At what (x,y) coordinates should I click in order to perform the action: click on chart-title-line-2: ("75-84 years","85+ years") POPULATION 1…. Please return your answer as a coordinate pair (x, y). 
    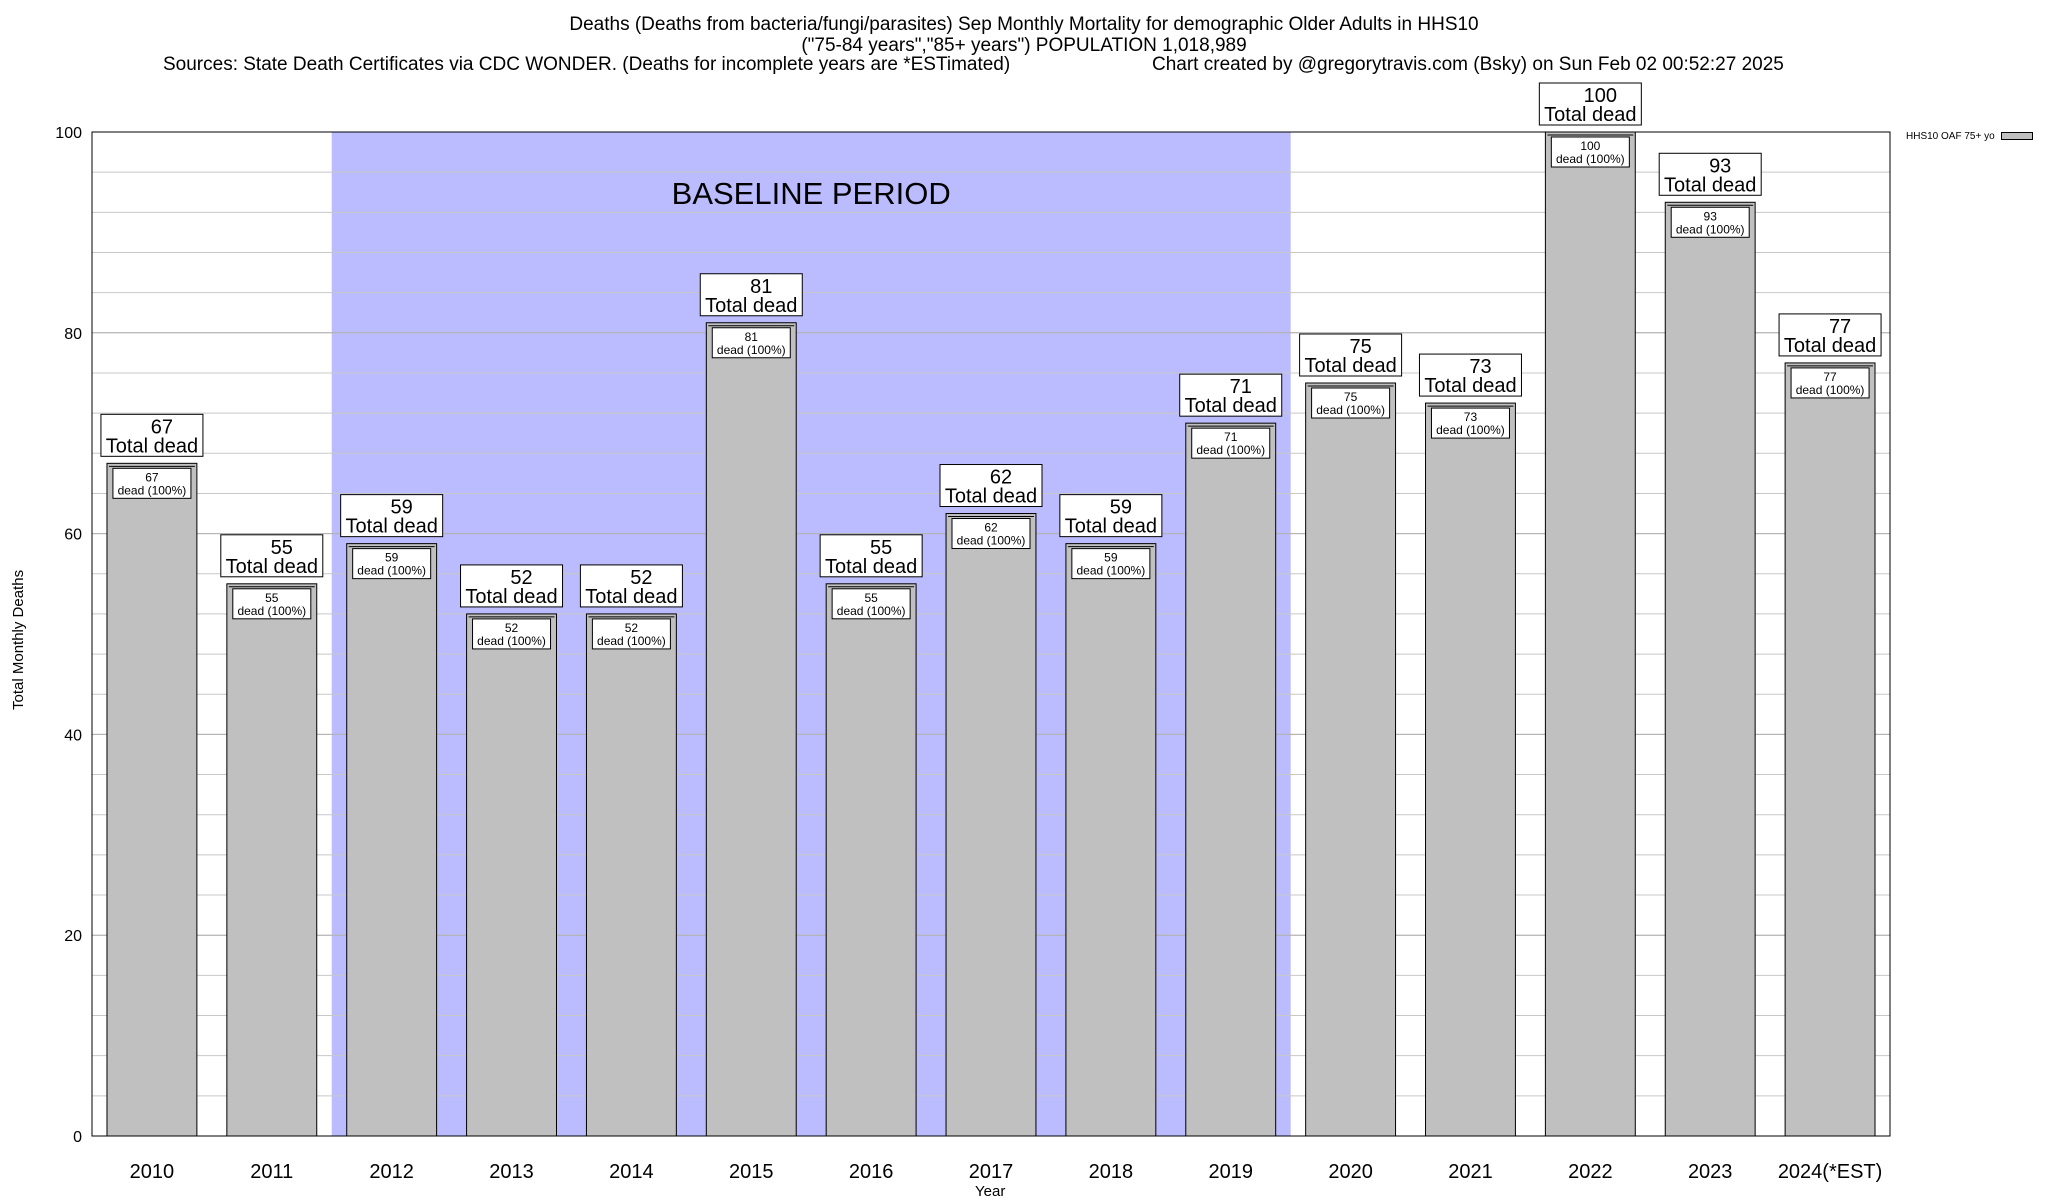
    Looking at the image, I should click on (1024, 45).